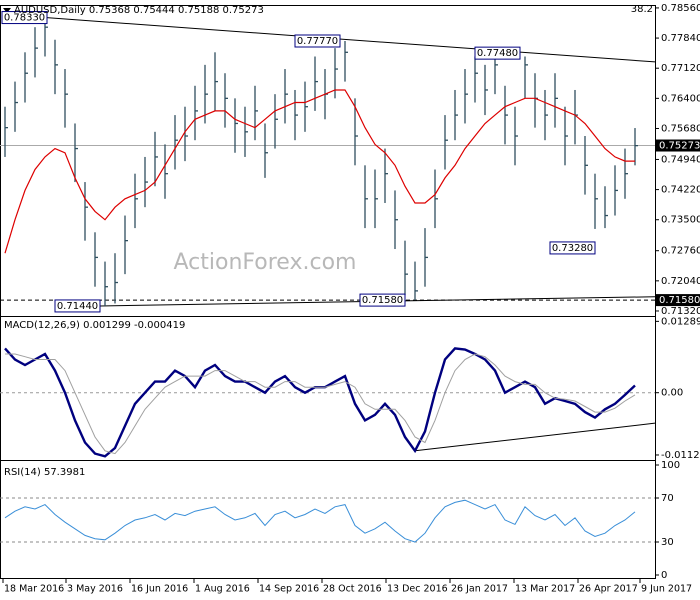 This screenshot has height=600, width=700. What do you see at coordinates (680, 190) in the screenshot?
I see `y-tick-label: 0.74220` at bounding box center [680, 190].